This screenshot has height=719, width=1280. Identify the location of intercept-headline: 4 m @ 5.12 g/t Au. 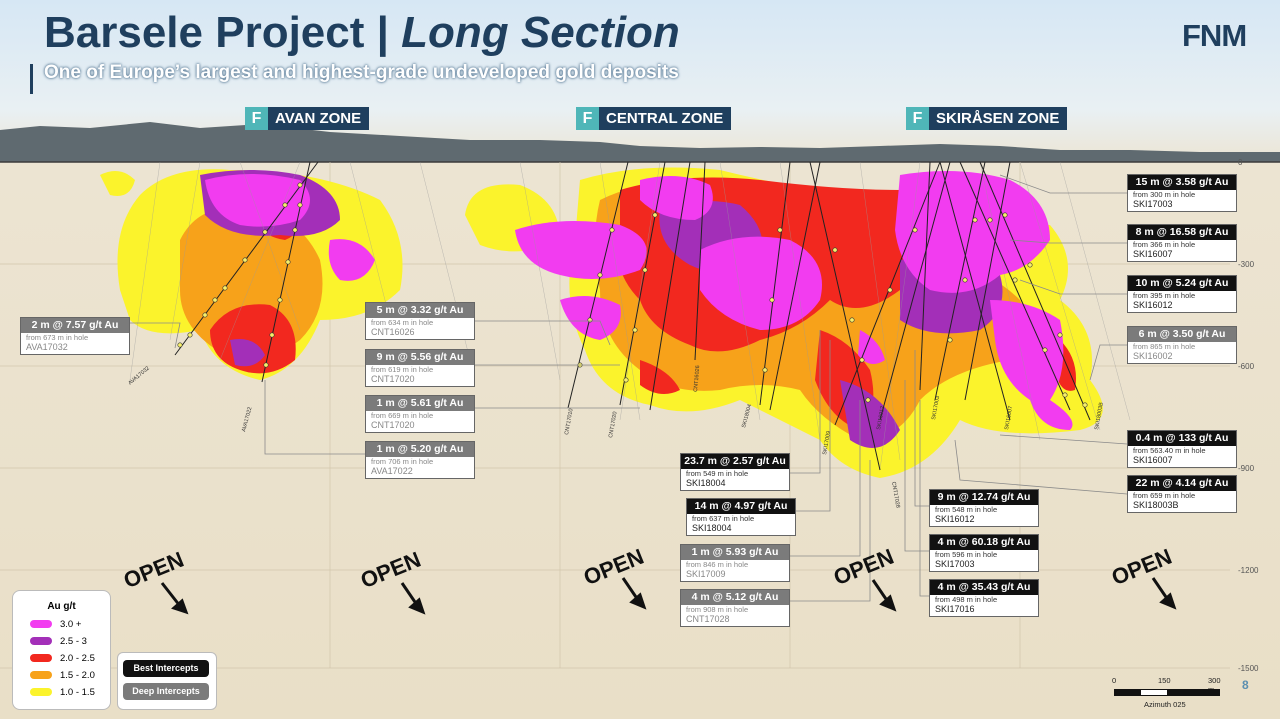
(735, 597).